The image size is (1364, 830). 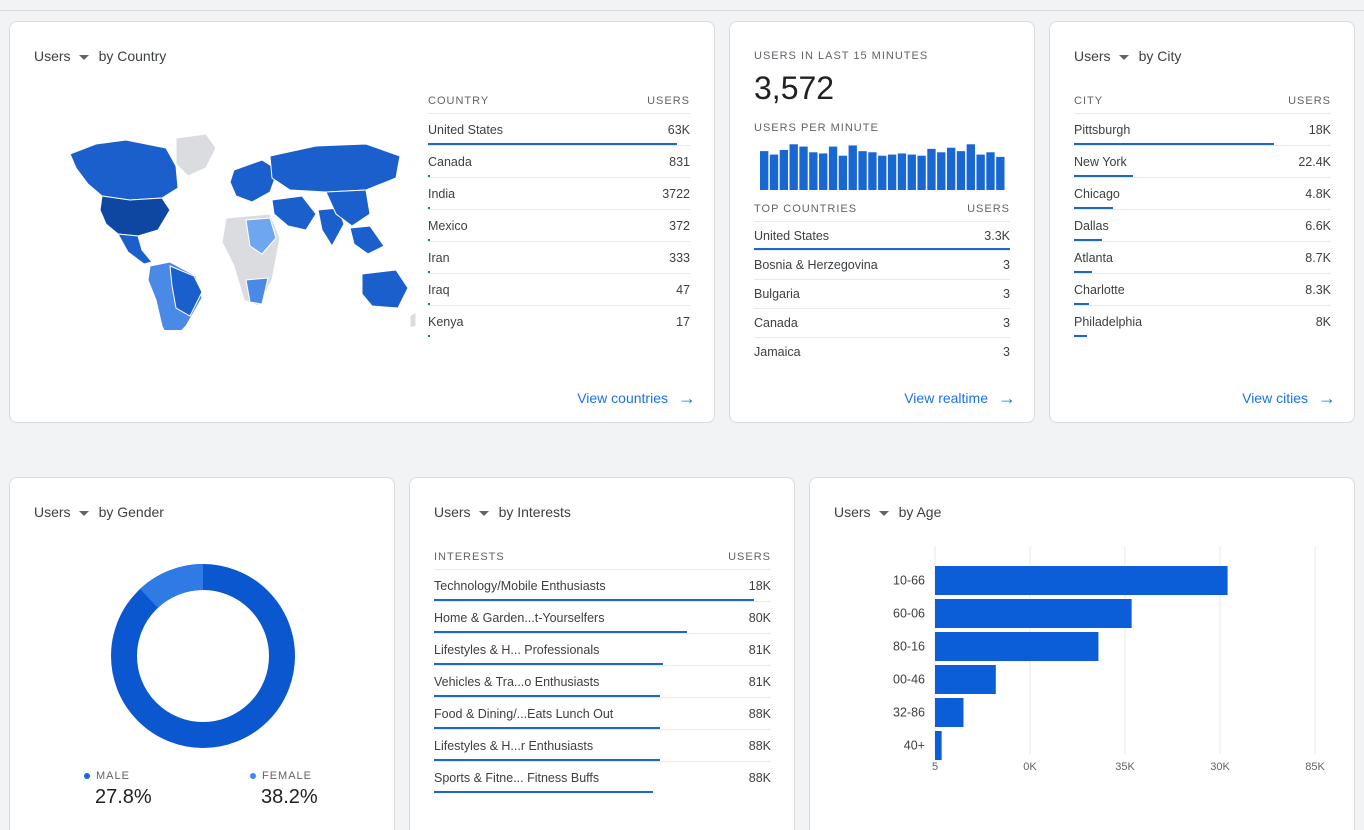 I want to click on users-per-minute-chart, so click(x=883, y=166).